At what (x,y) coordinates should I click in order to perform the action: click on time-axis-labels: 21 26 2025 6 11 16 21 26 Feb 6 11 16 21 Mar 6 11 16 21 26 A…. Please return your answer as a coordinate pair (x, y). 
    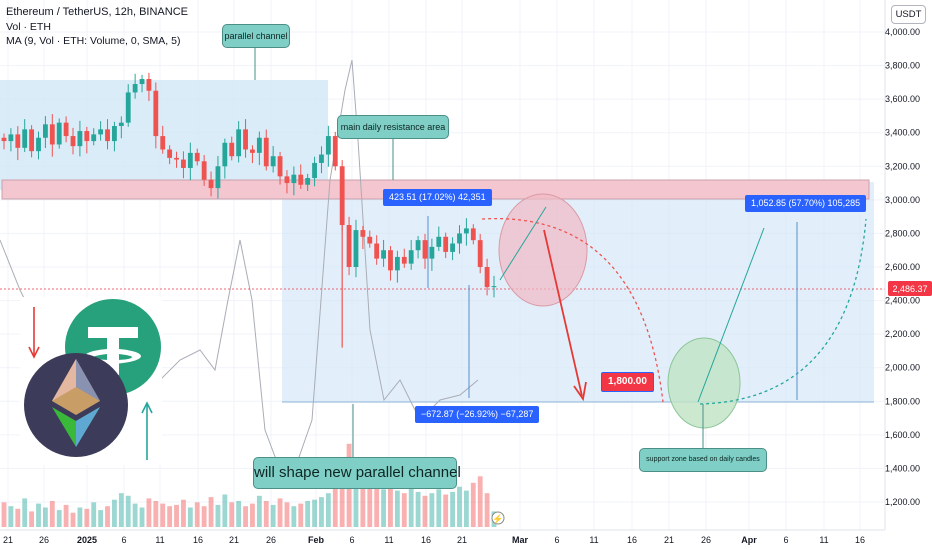
    Looking at the image, I should click on (434, 540).